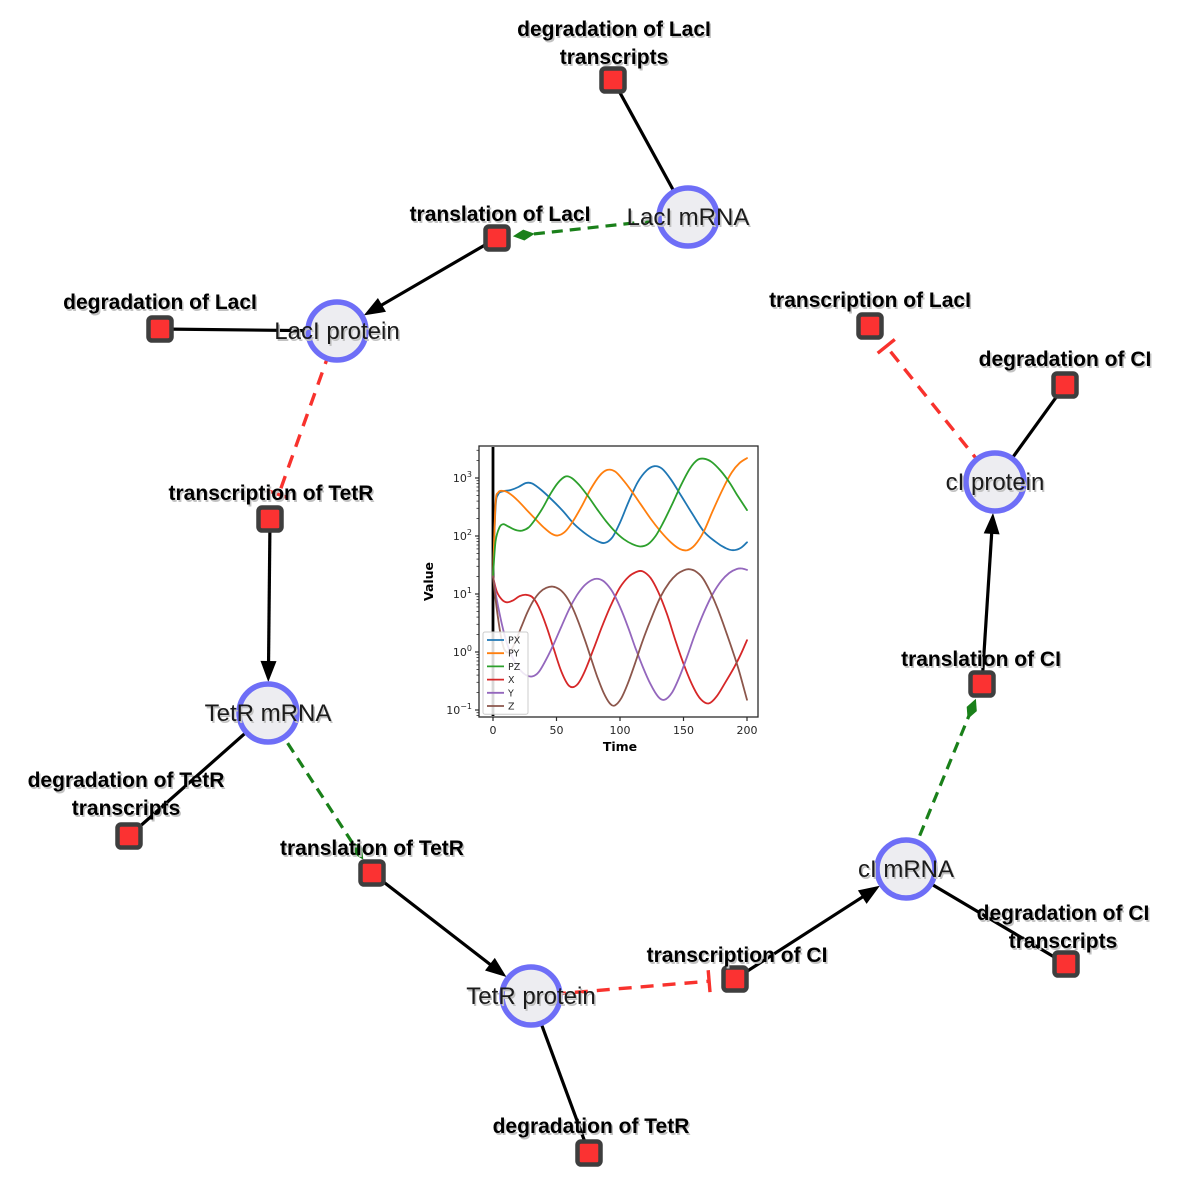 The width and height of the screenshot is (1189, 1200). What do you see at coordinates (870, 326) in the screenshot?
I see `reaction-node-tx-laci` at bounding box center [870, 326].